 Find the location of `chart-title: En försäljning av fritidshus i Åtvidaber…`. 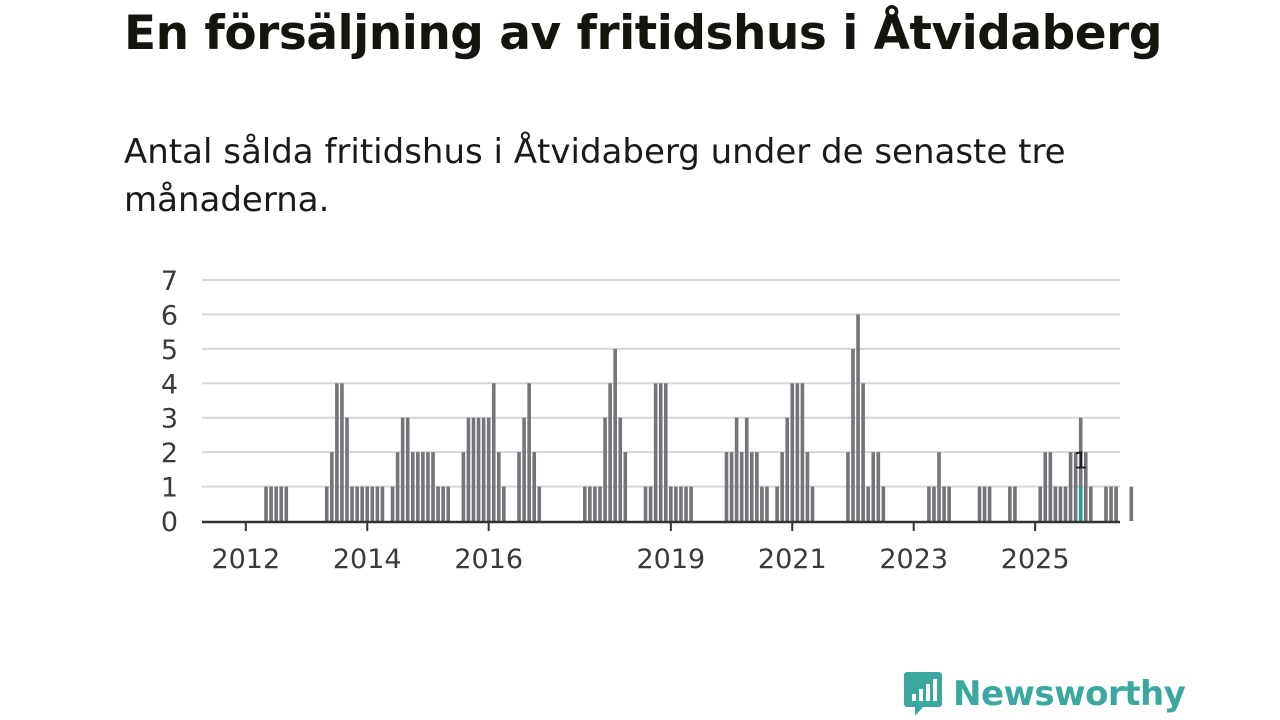

chart-title: En försäljning av fritidshus i Åtvidaber… is located at coordinates (643, 33).